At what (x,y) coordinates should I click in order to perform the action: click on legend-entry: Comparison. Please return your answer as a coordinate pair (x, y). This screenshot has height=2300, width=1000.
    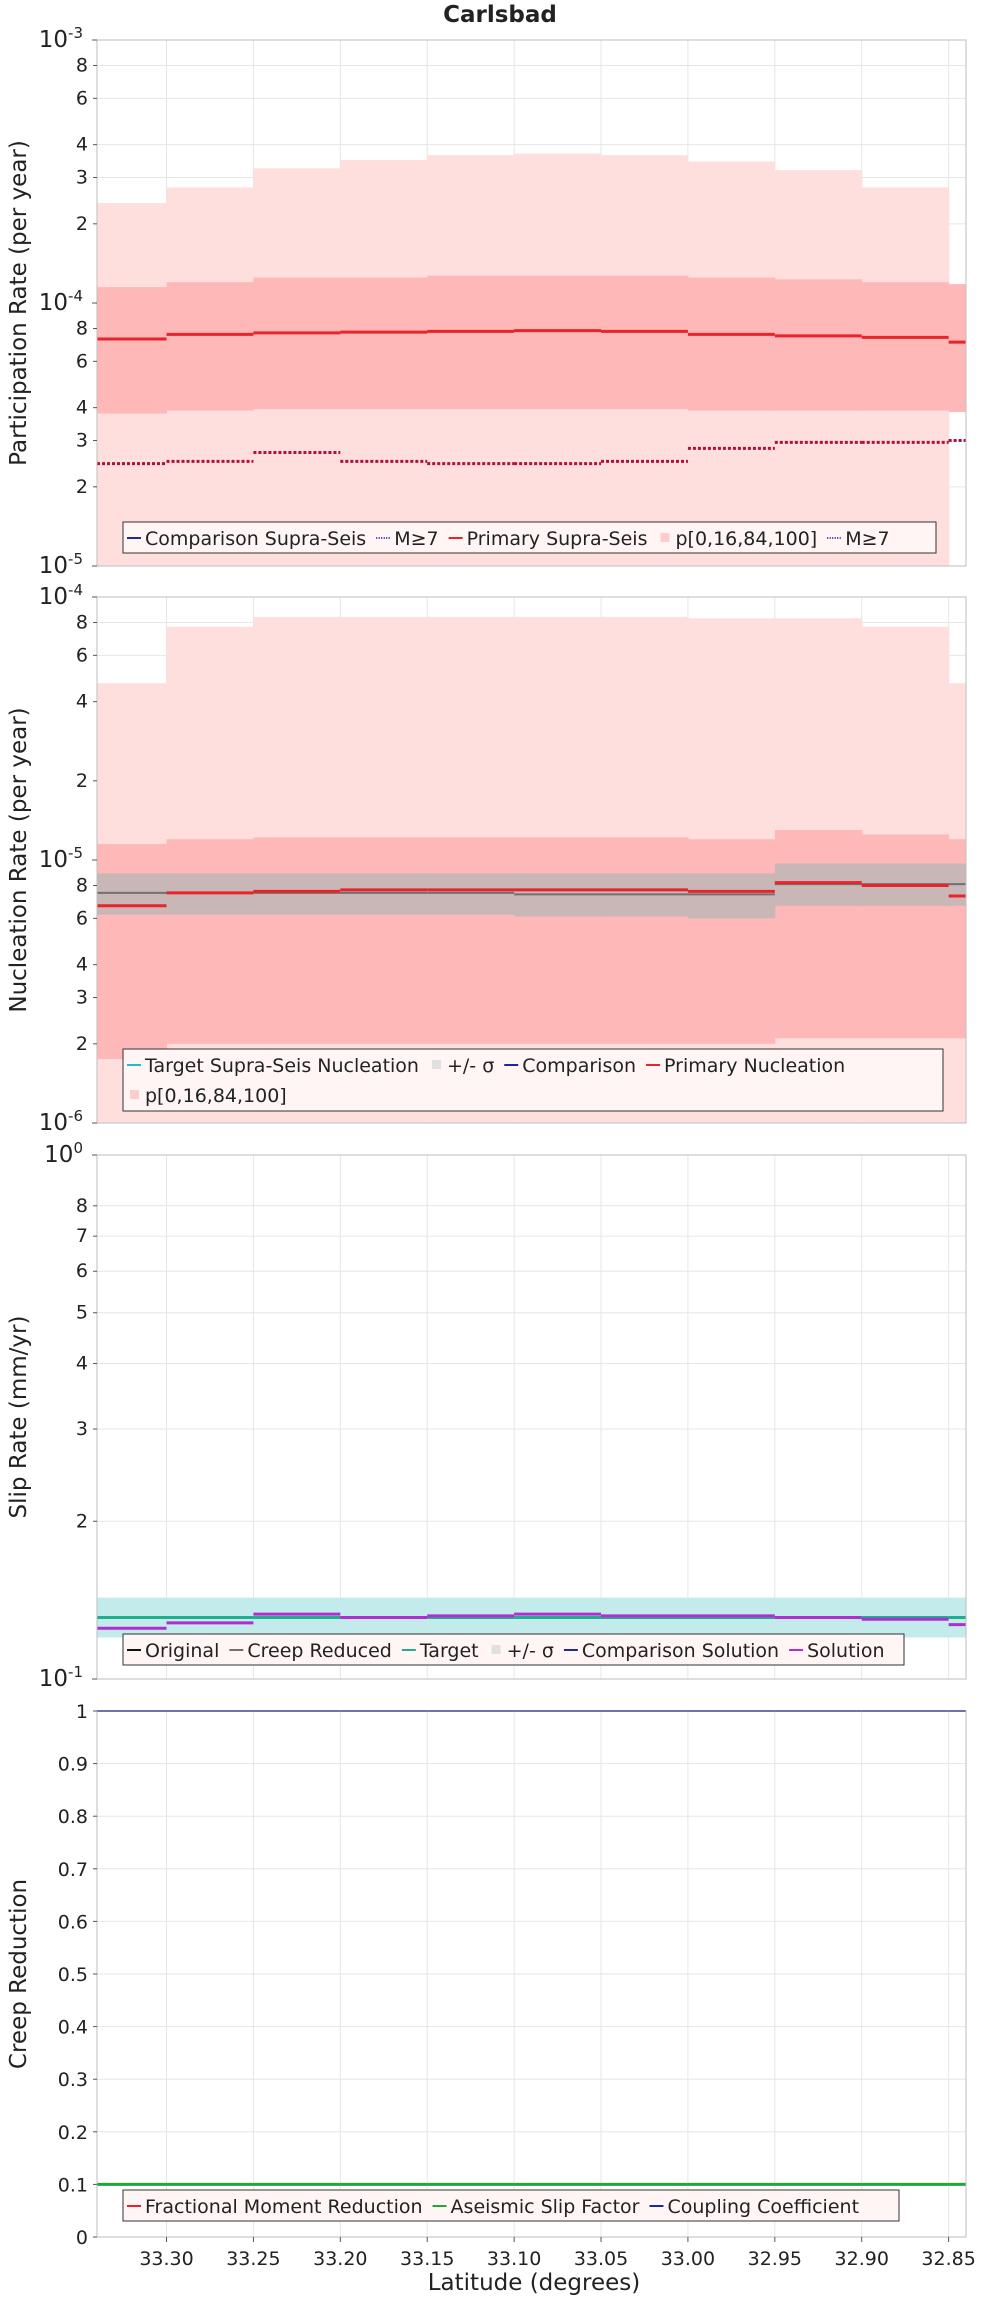
    Looking at the image, I should click on (579, 1066).